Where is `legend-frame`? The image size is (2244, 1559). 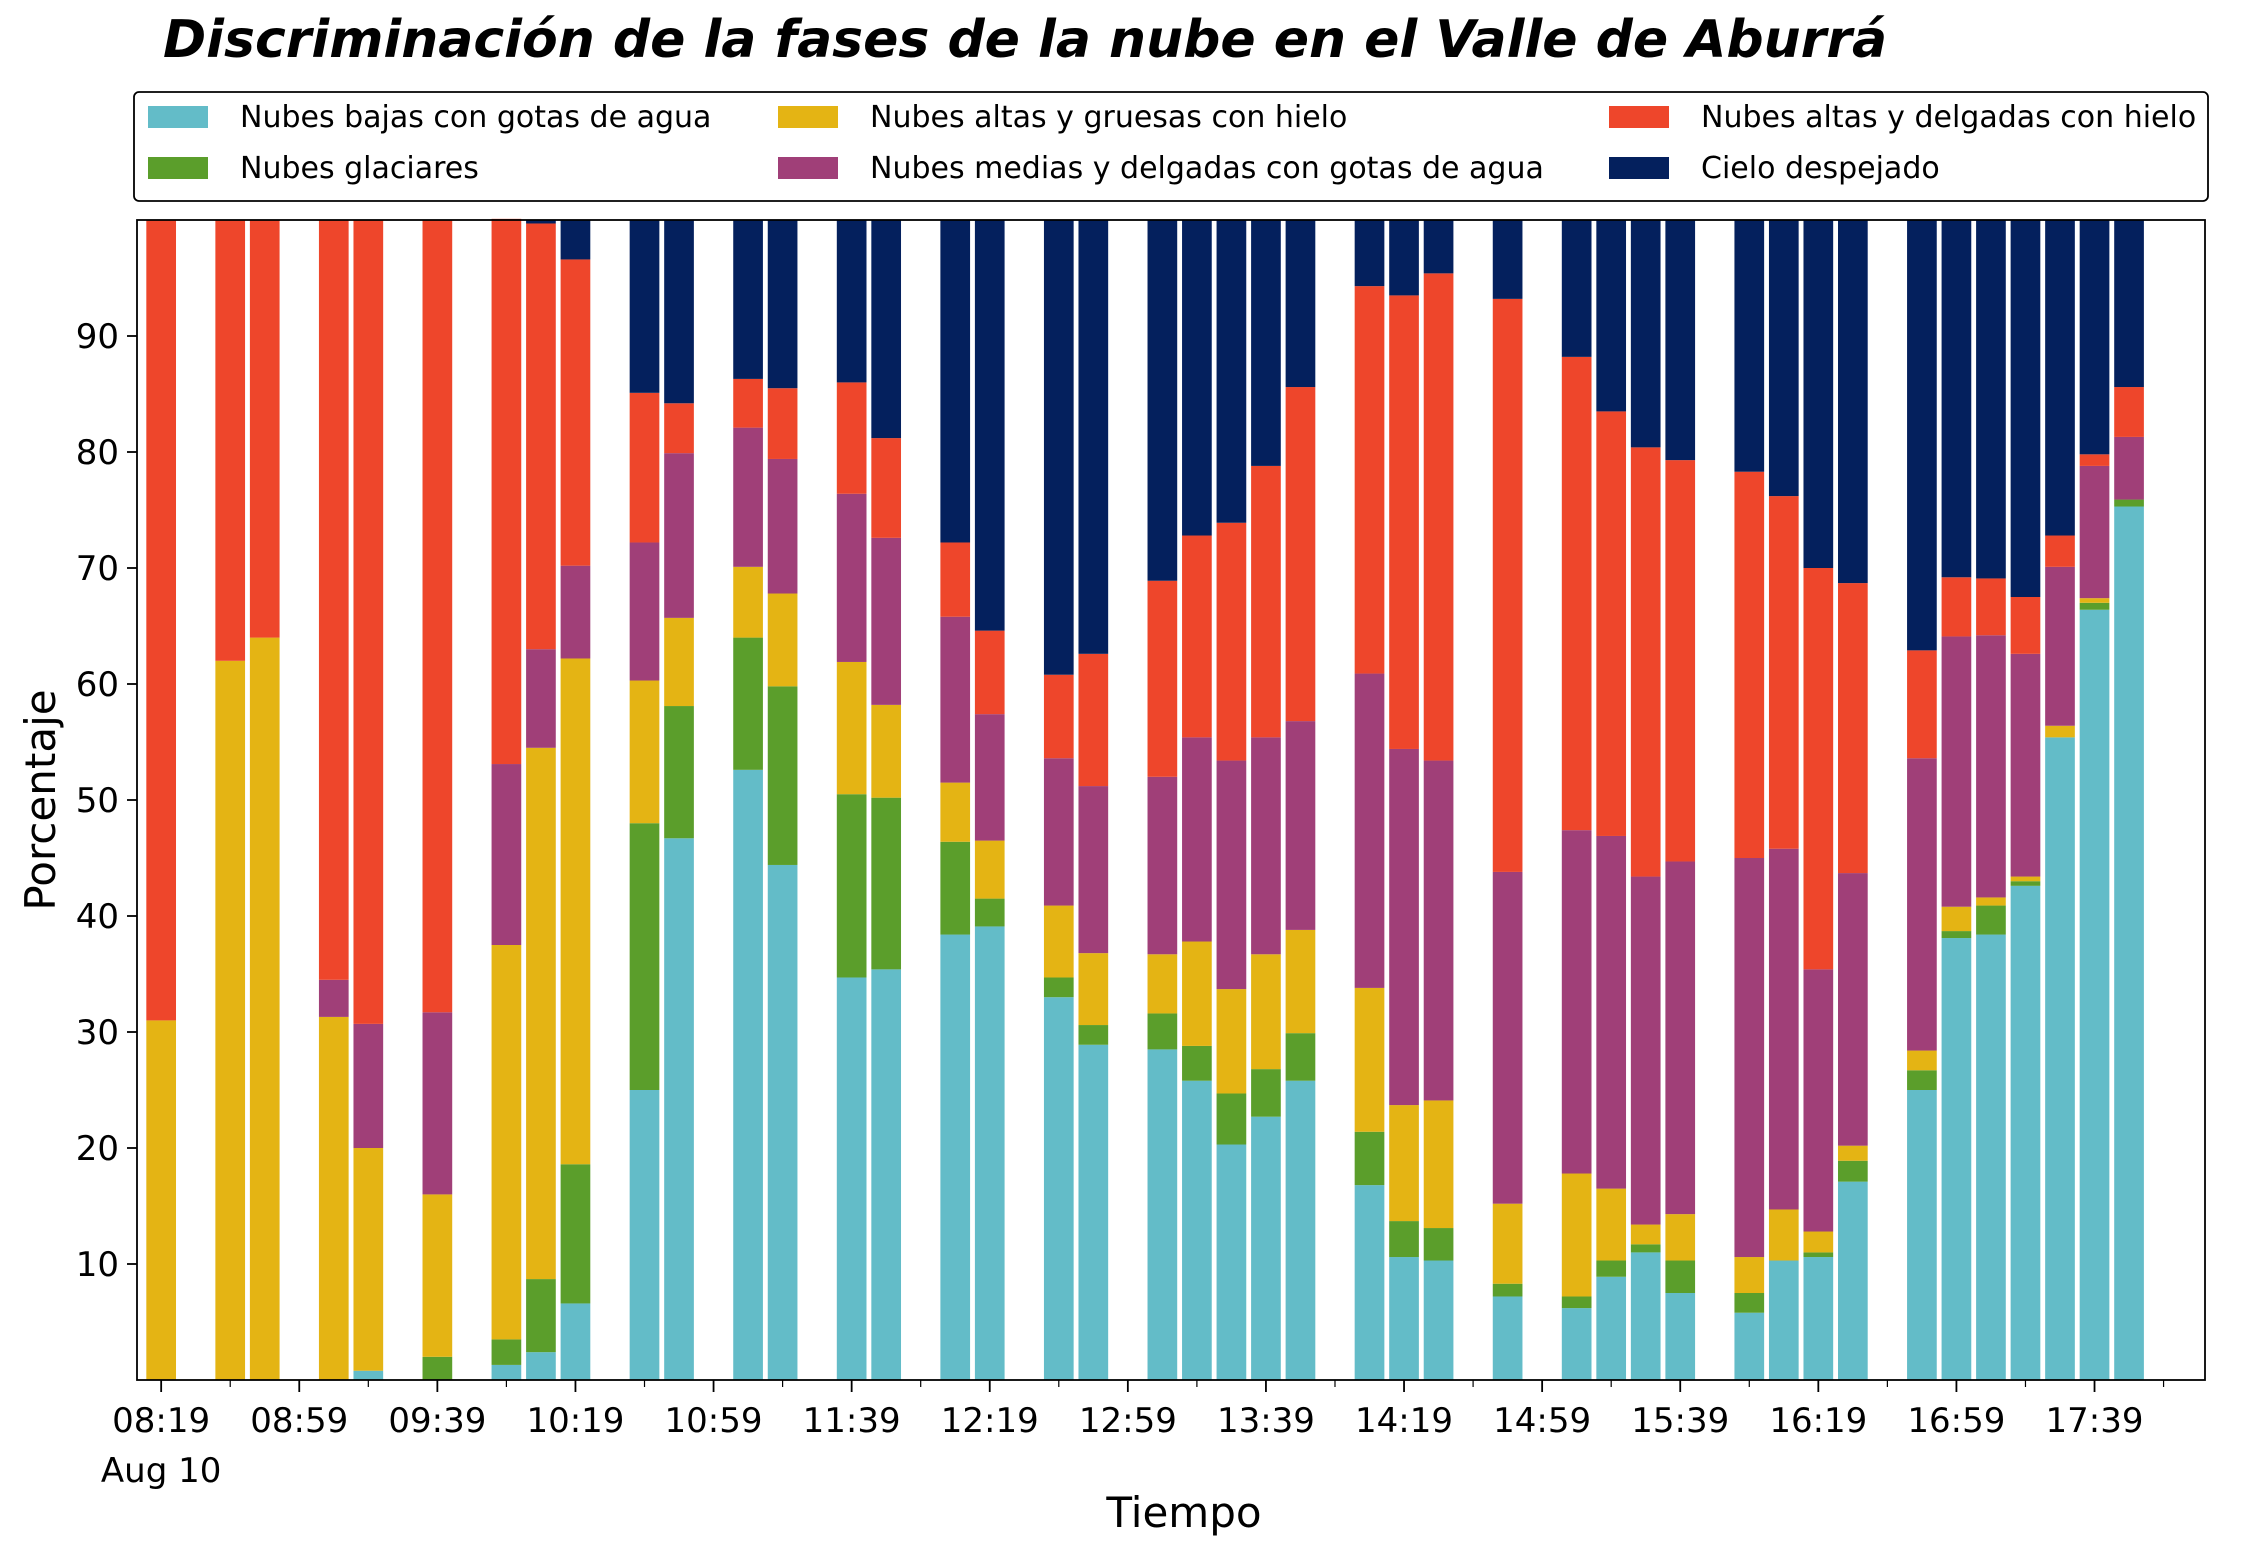 legend-frame is located at coordinates (1171, 146).